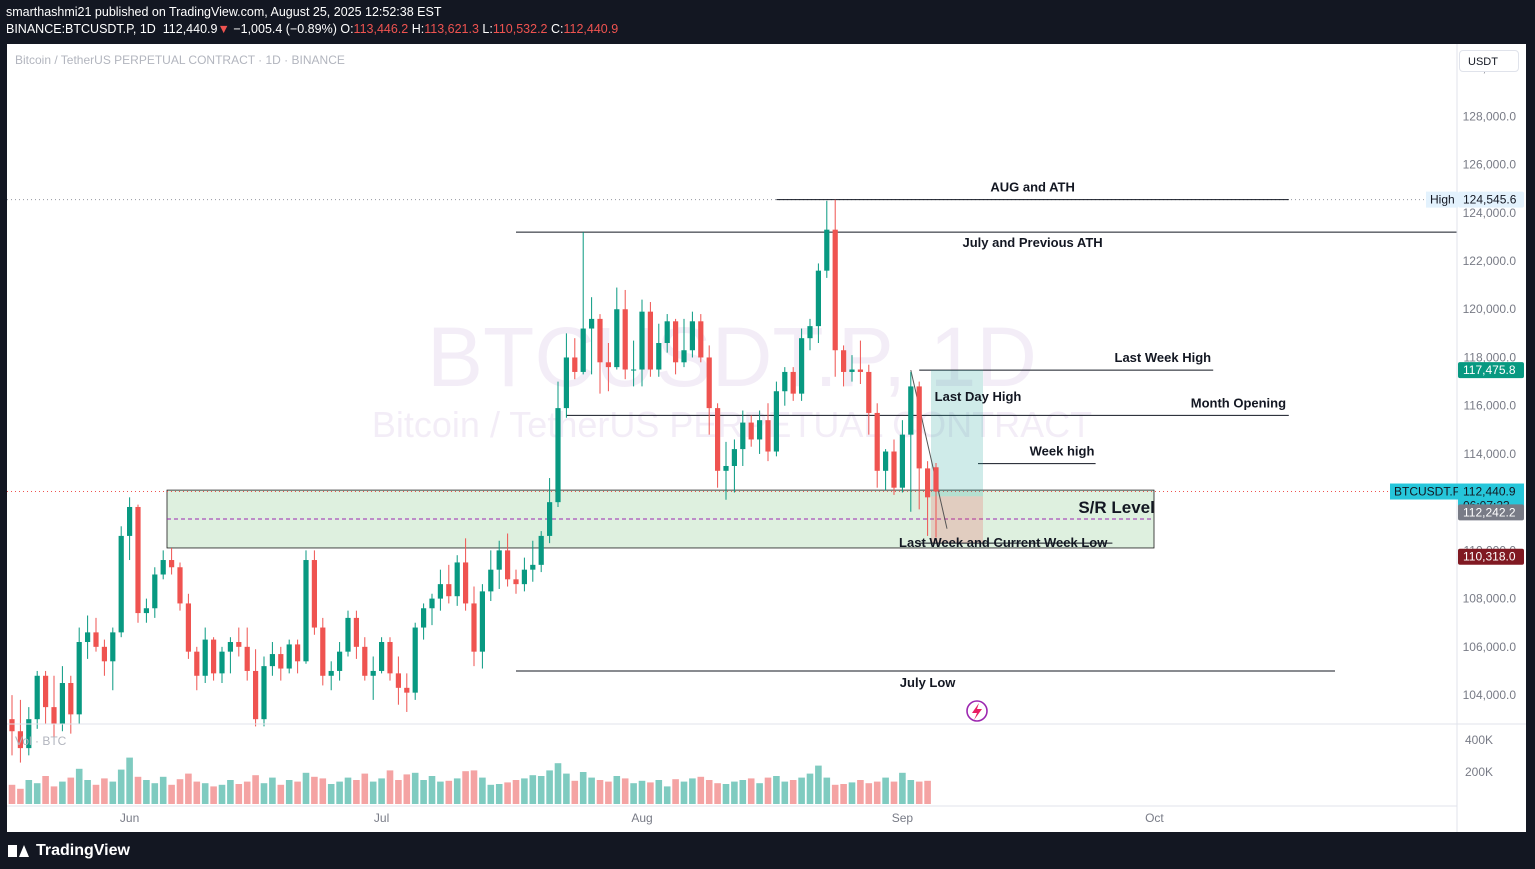  I want to click on symbol-label: BINANCE:BTCUSDT.P, 1D, so click(81, 29).